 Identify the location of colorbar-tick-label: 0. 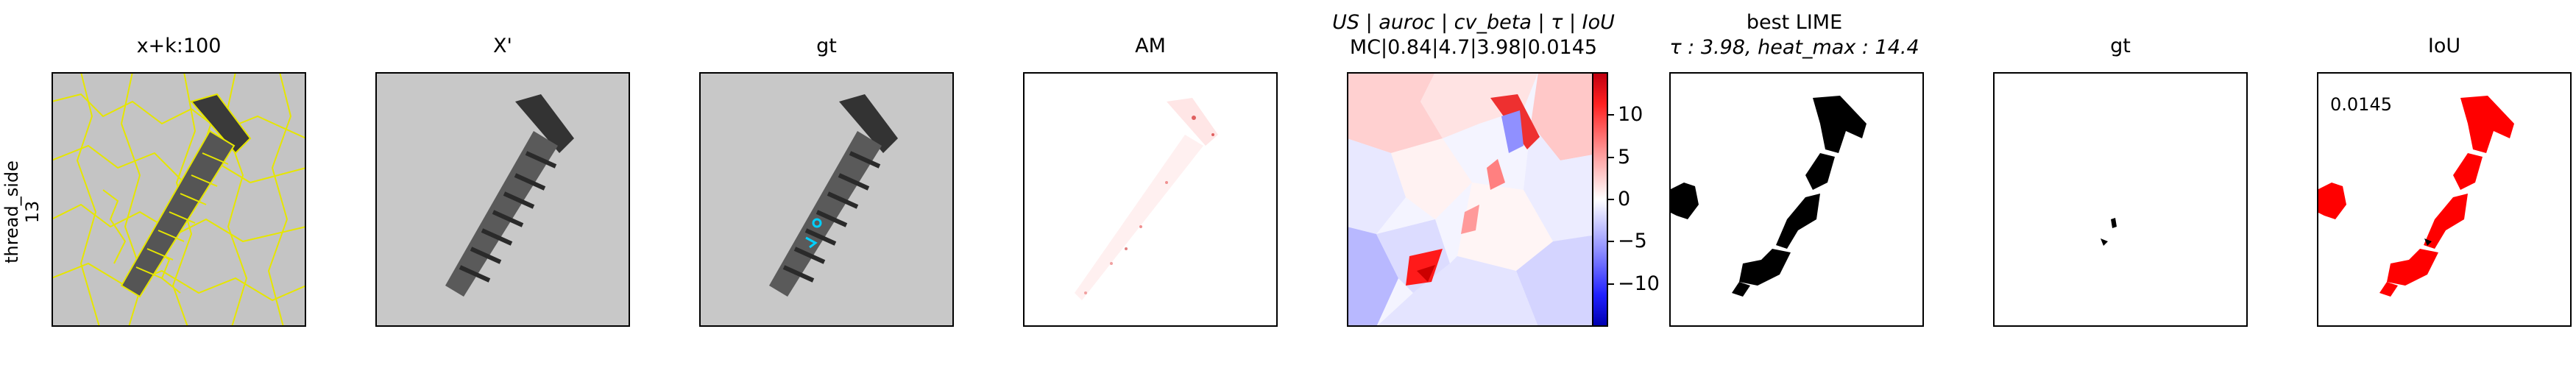
(1625, 199).